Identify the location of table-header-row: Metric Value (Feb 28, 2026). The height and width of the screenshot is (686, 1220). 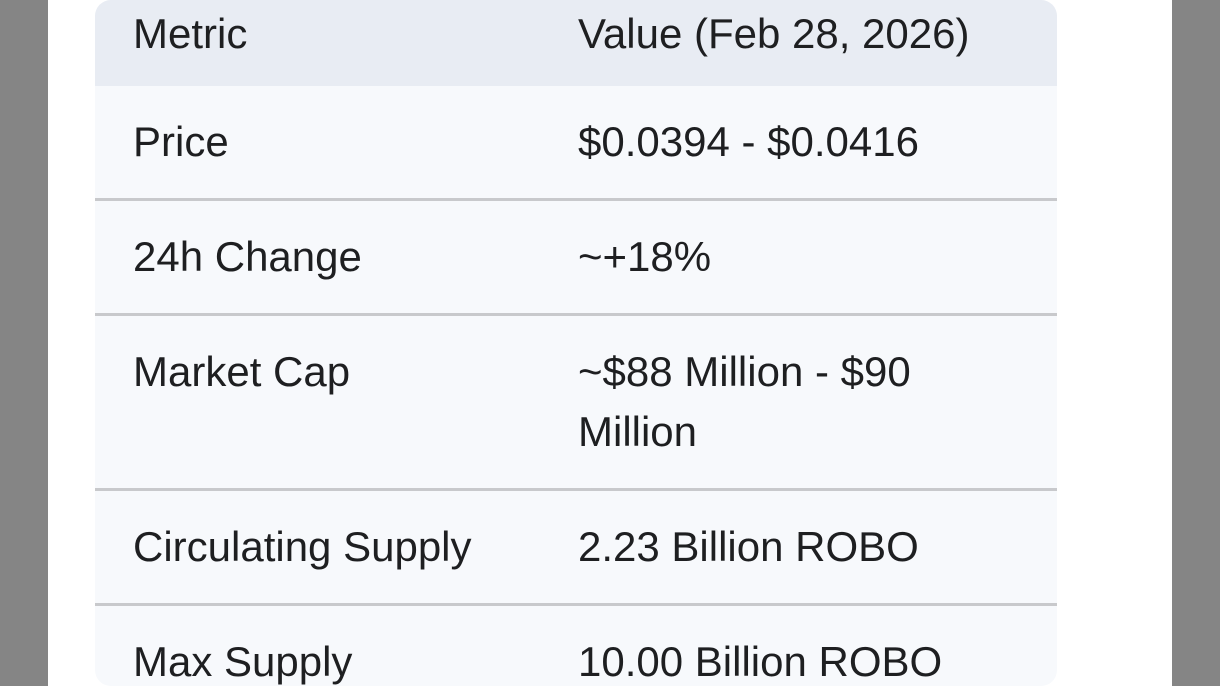
(576, 43).